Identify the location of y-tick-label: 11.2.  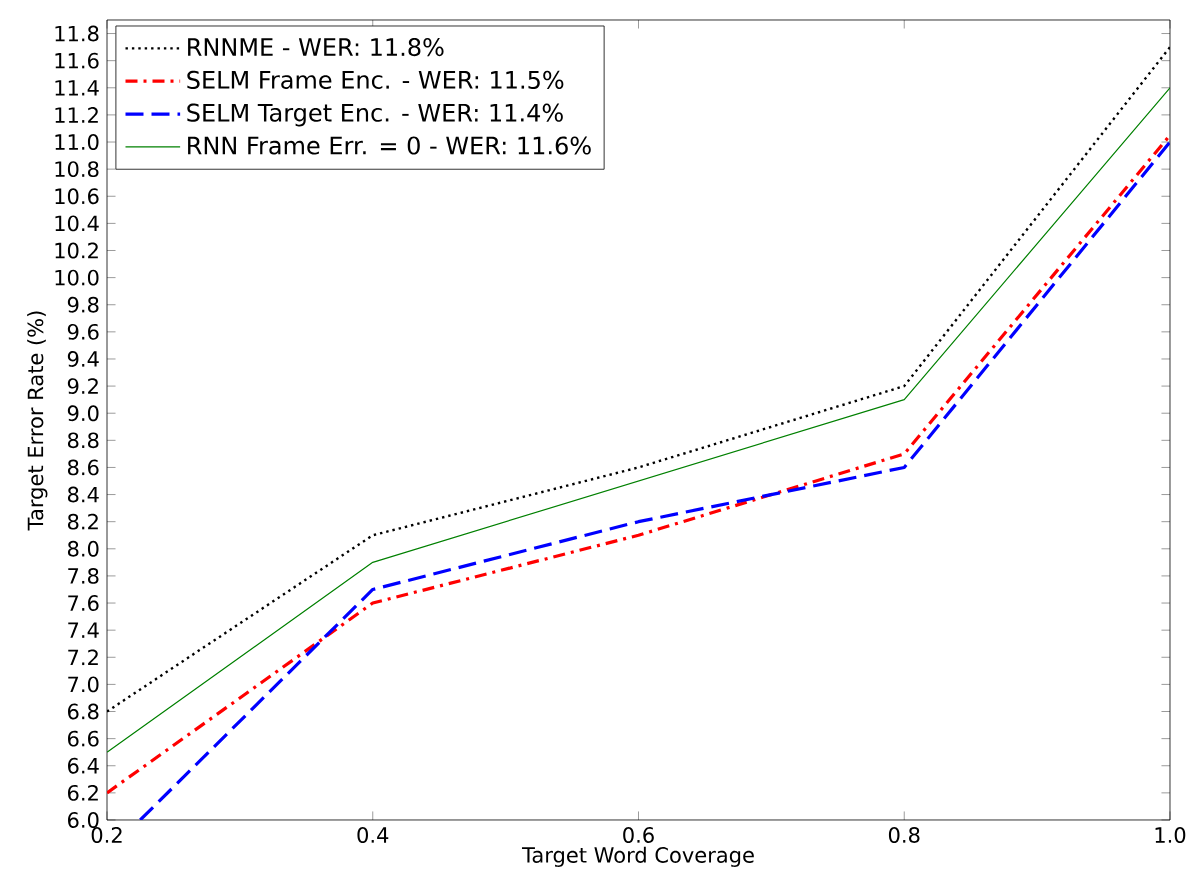
(76, 115).